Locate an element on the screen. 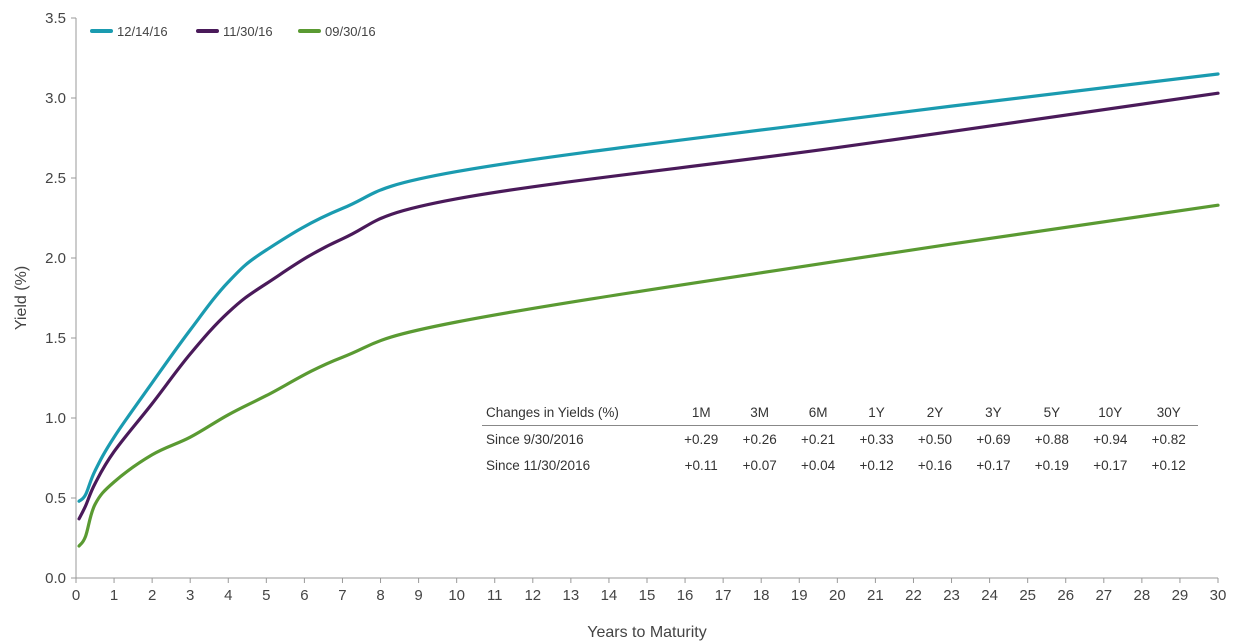 This screenshot has height=642, width=1238. y-tick-label: 2.0 is located at coordinates (55, 258).